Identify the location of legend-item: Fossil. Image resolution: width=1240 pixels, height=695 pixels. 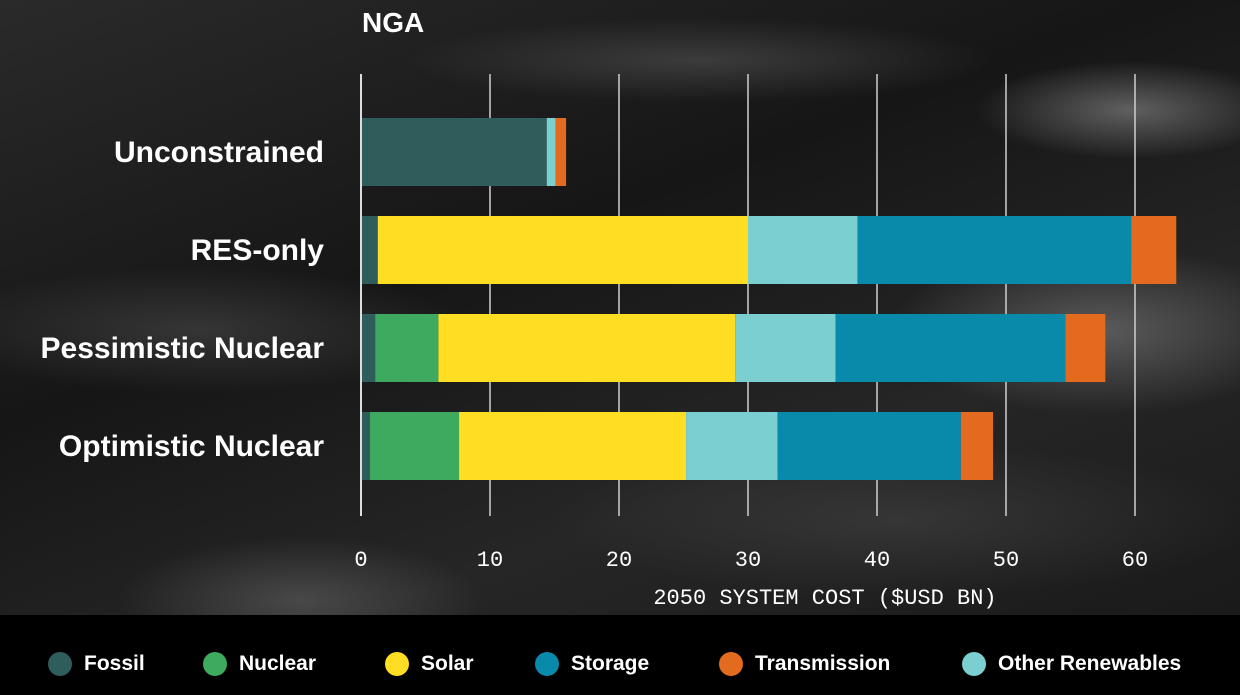
(96, 664).